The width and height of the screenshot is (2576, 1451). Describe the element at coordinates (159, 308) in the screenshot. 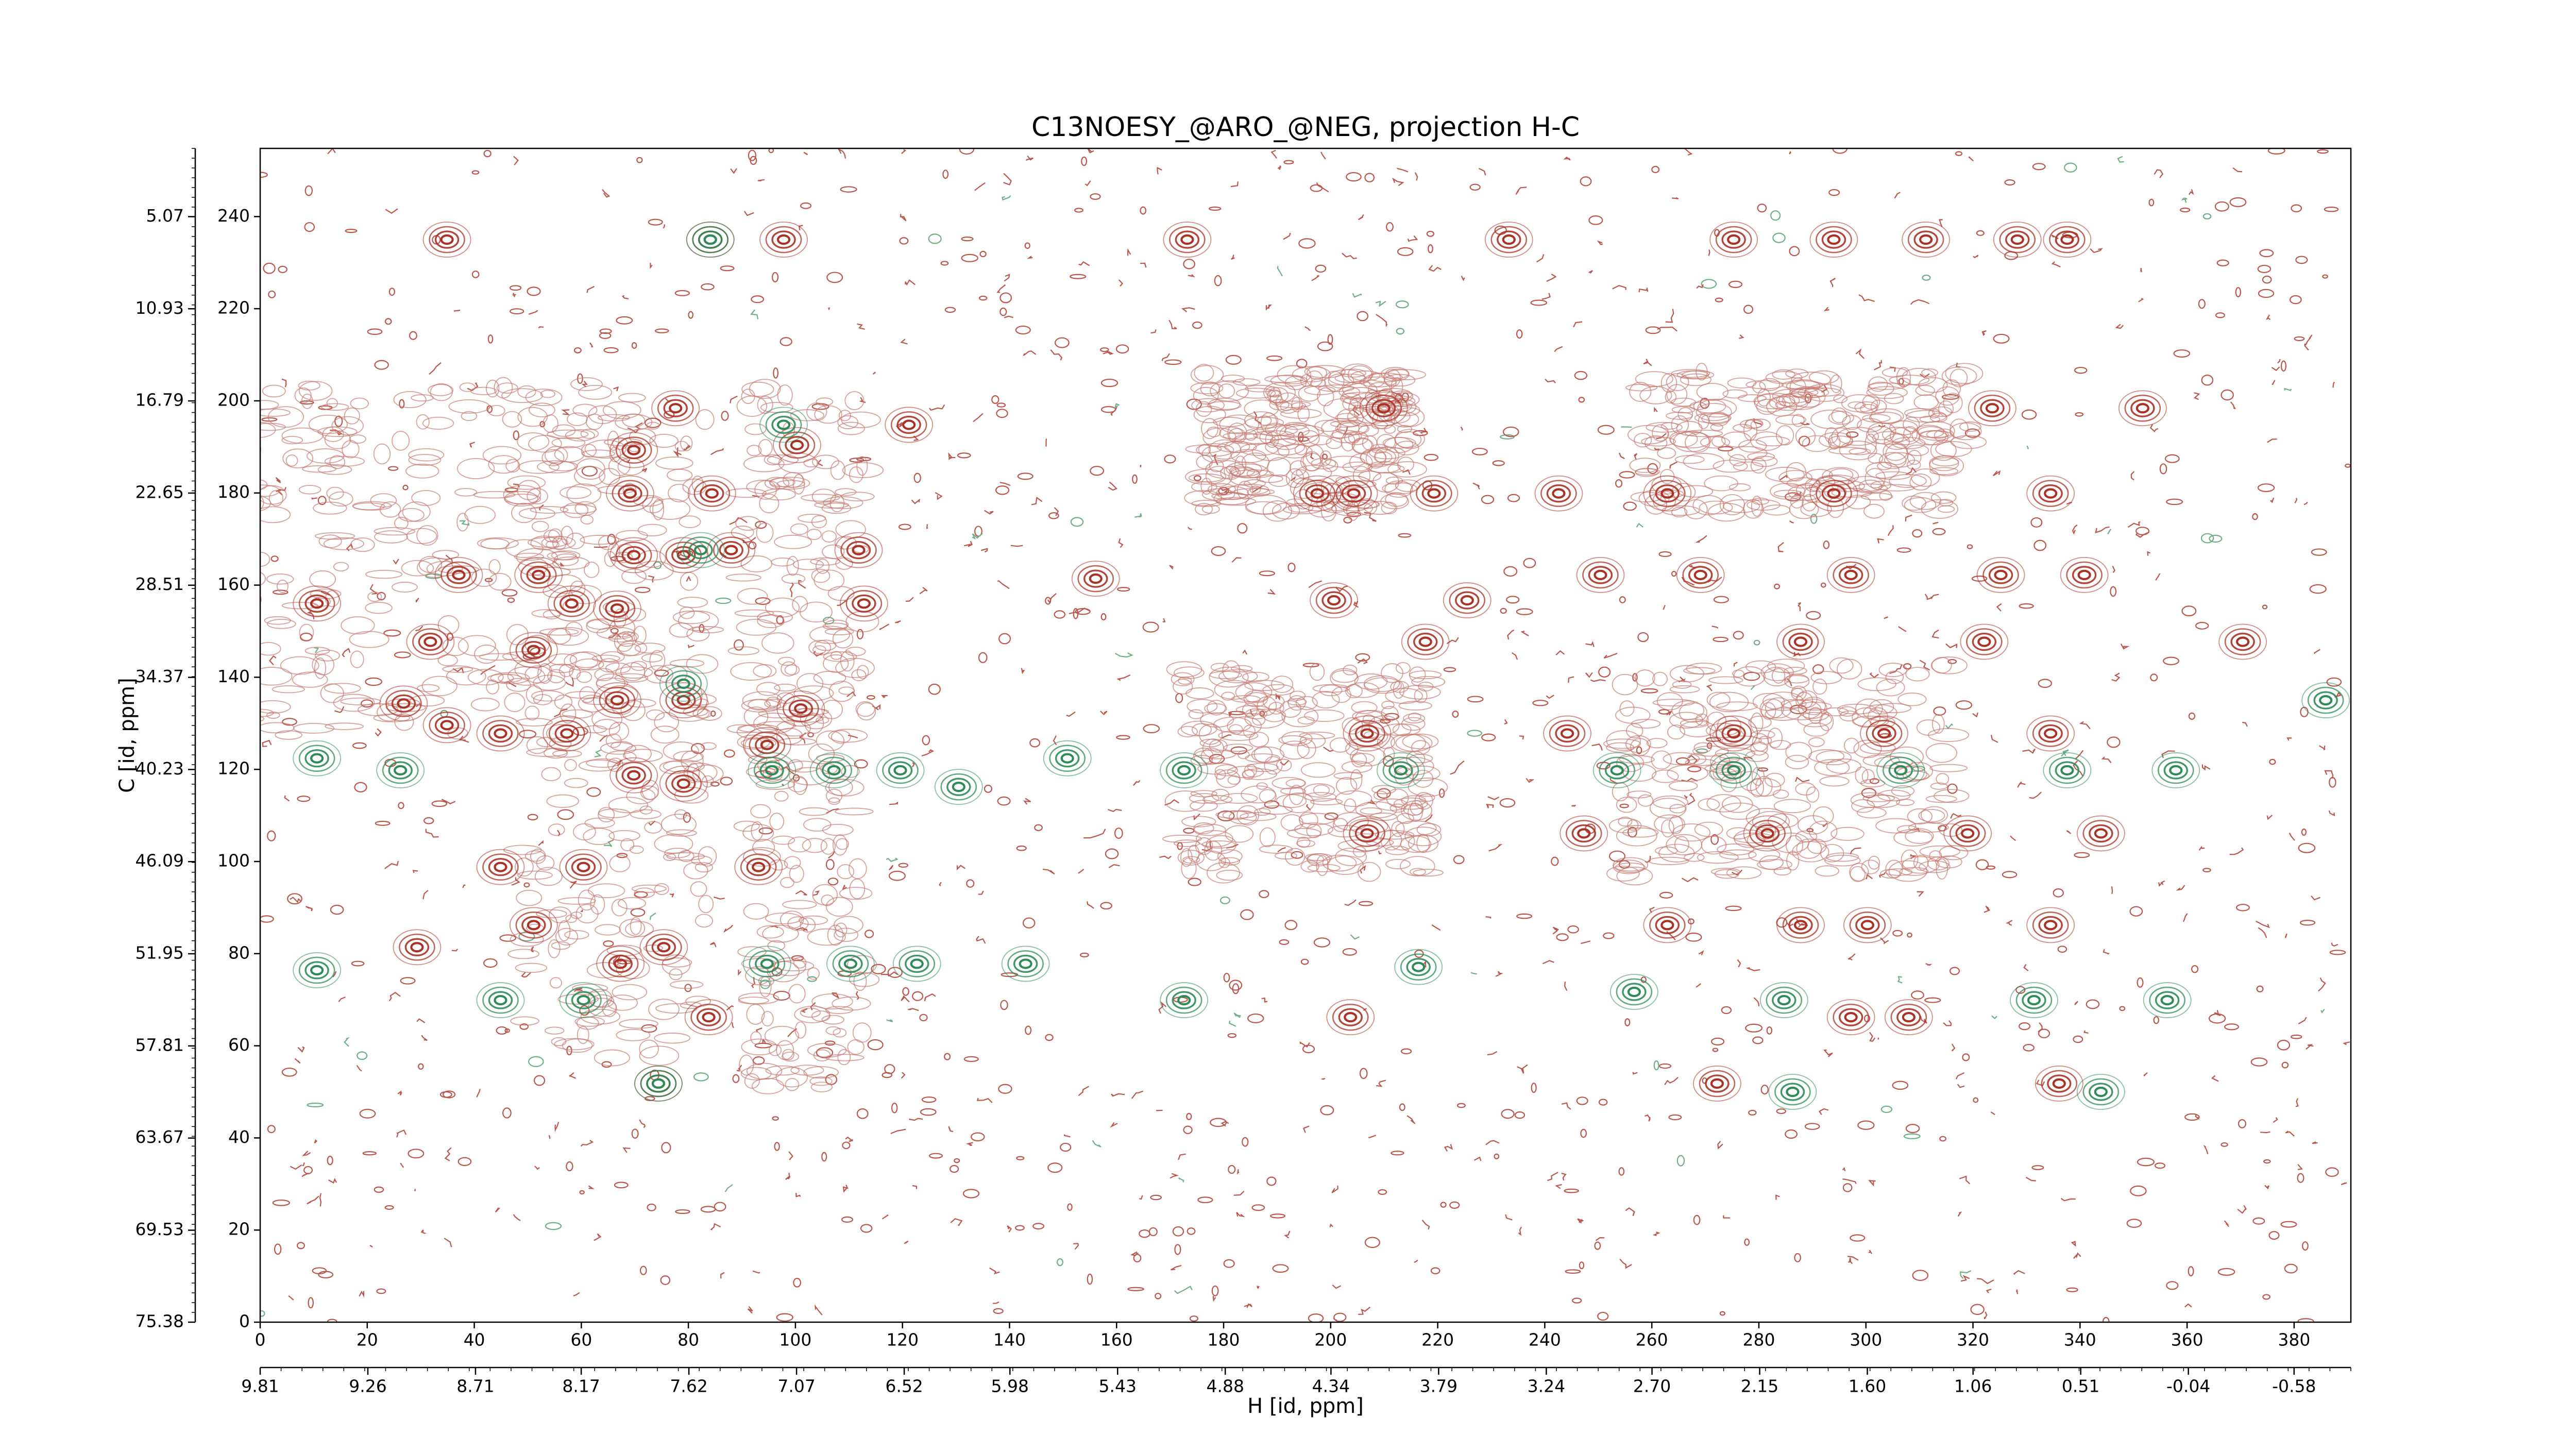

I see `y2-tick-label: 10.93` at that location.